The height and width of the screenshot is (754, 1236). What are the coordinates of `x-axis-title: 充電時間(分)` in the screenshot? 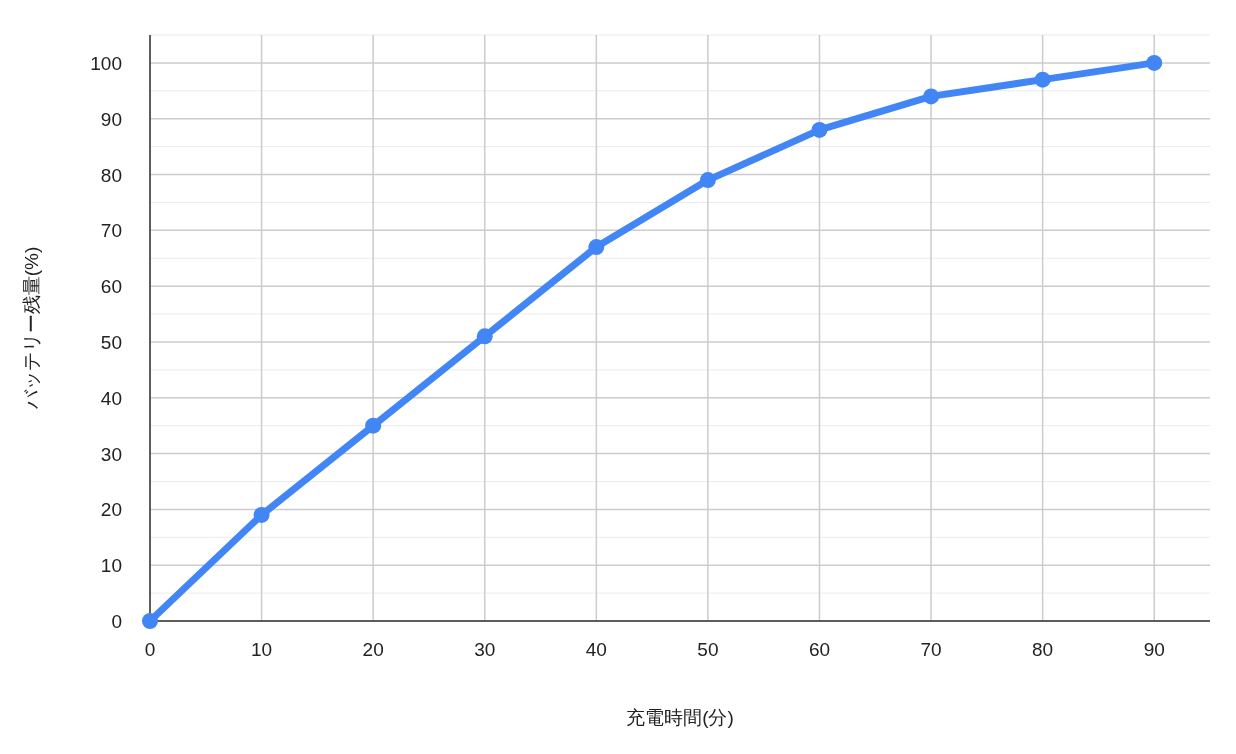 It's located at (680, 717).